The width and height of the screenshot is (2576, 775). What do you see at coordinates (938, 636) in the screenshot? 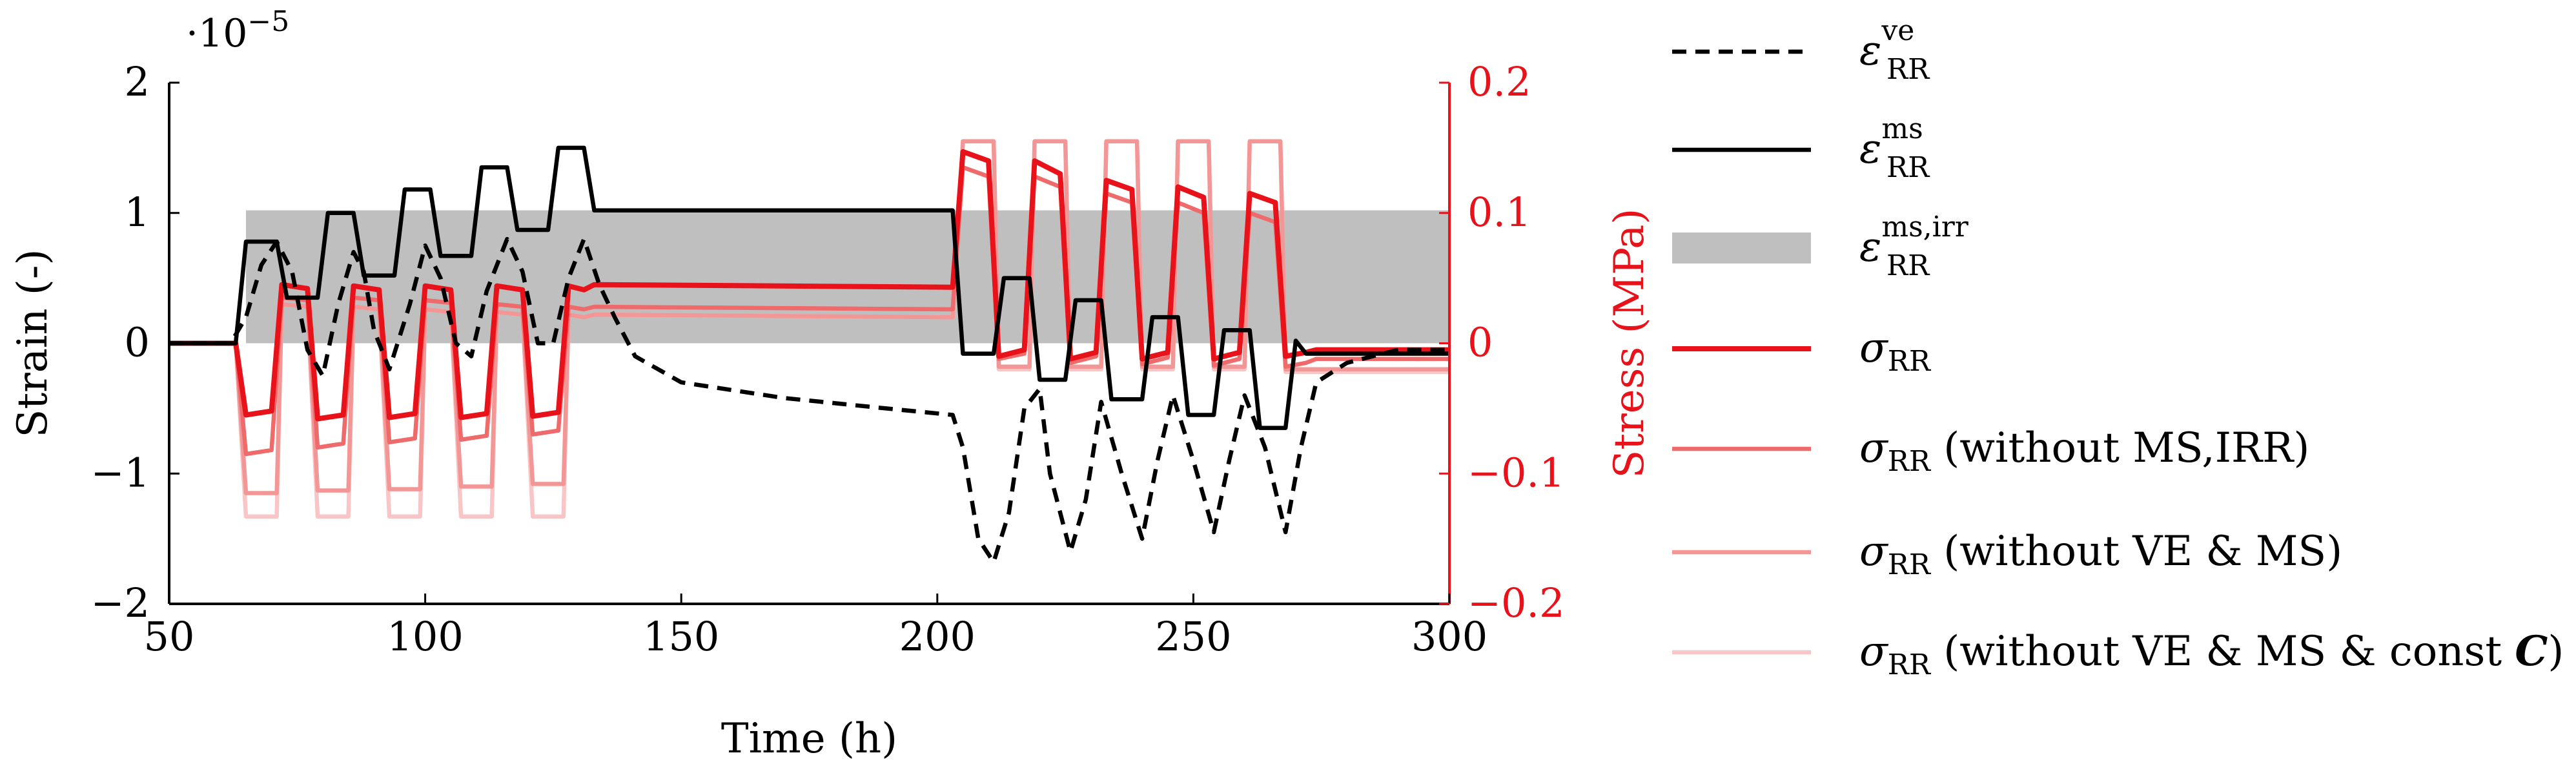
I see `x-tick-label: 200` at bounding box center [938, 636].